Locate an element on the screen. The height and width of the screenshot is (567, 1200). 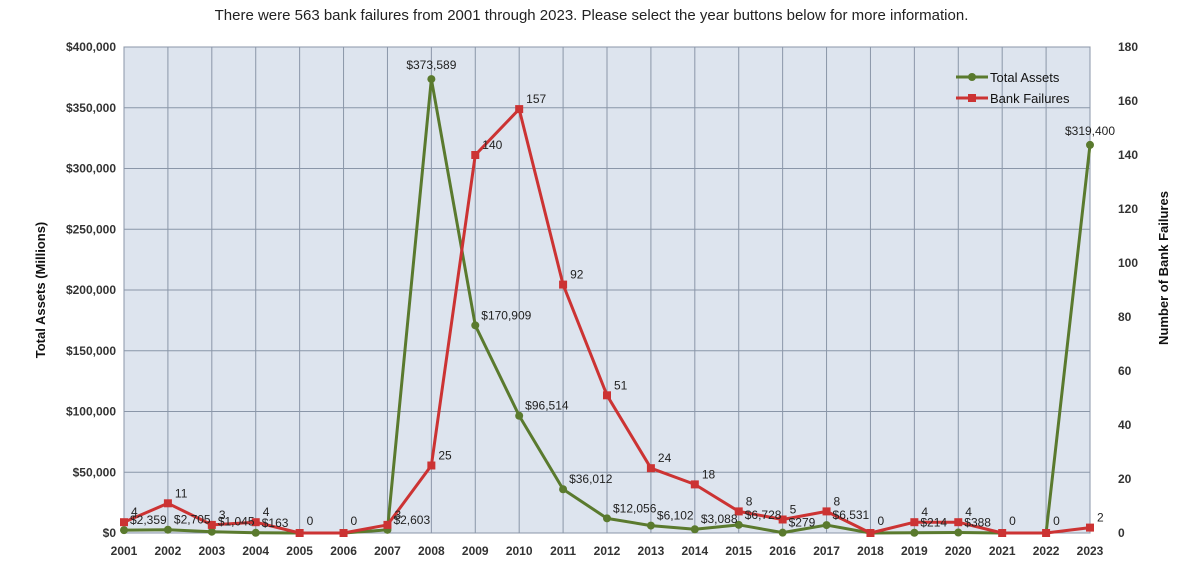
total-assets-data-label: $96,514 is located at coordinates (547, 406).